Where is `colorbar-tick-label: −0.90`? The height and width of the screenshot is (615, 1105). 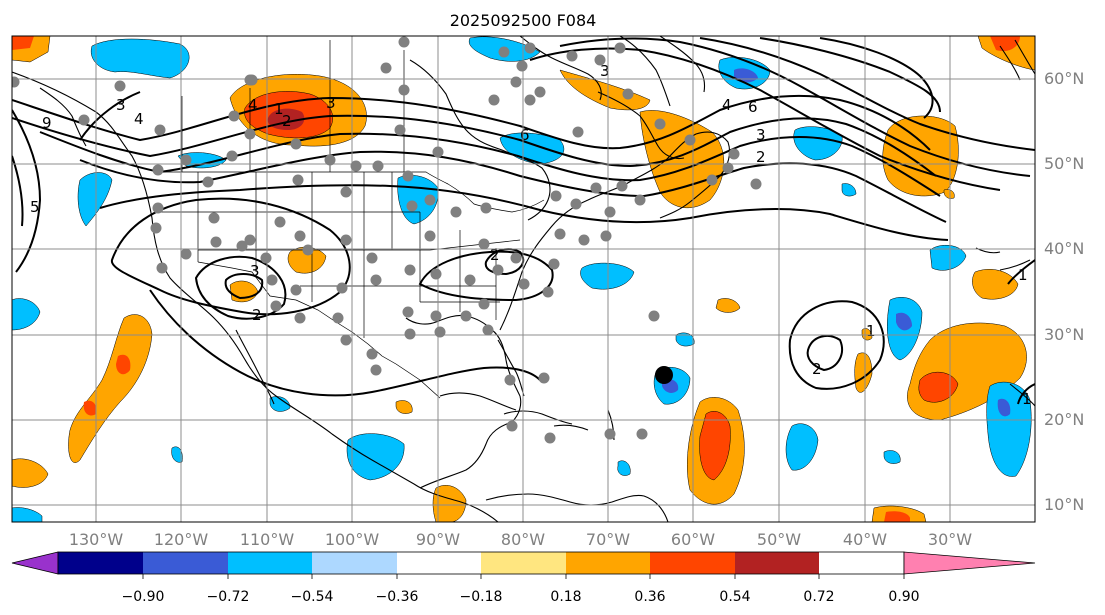
colorbar-tick-label: −0.90 is located at coordinates (143, 597).